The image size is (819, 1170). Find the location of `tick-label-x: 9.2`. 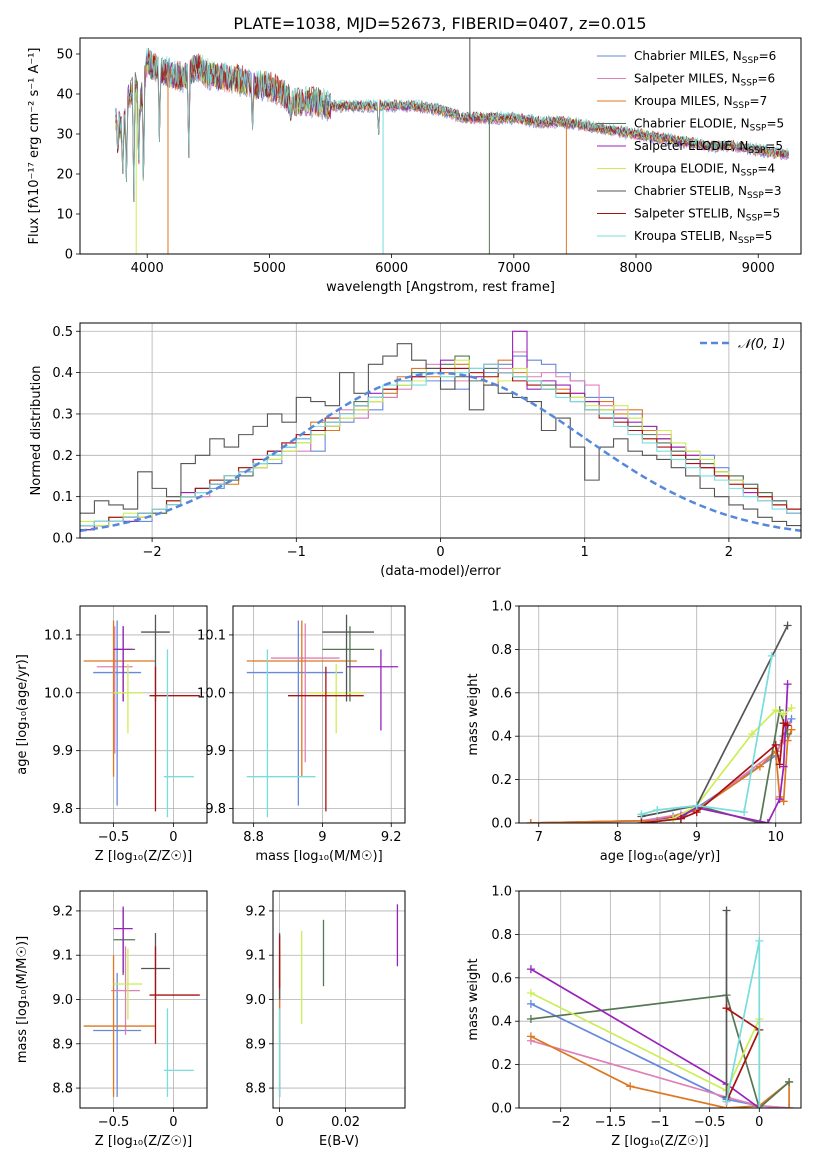

tick-label-x: 9.2 is located at coordinates (391, 837).